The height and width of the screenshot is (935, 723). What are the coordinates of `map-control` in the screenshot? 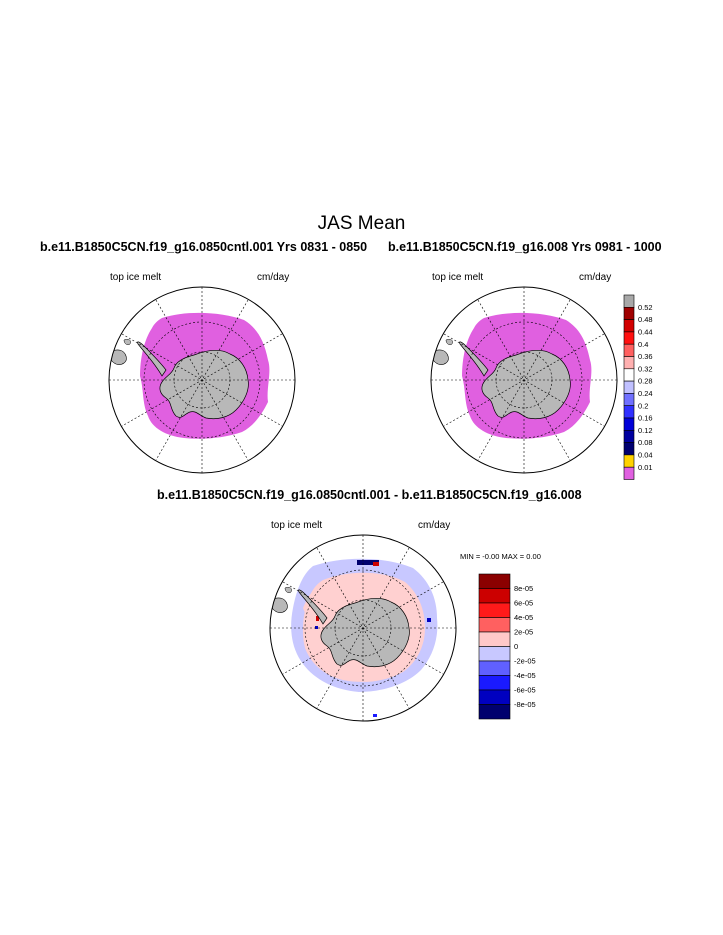 It's located at (202, 380).